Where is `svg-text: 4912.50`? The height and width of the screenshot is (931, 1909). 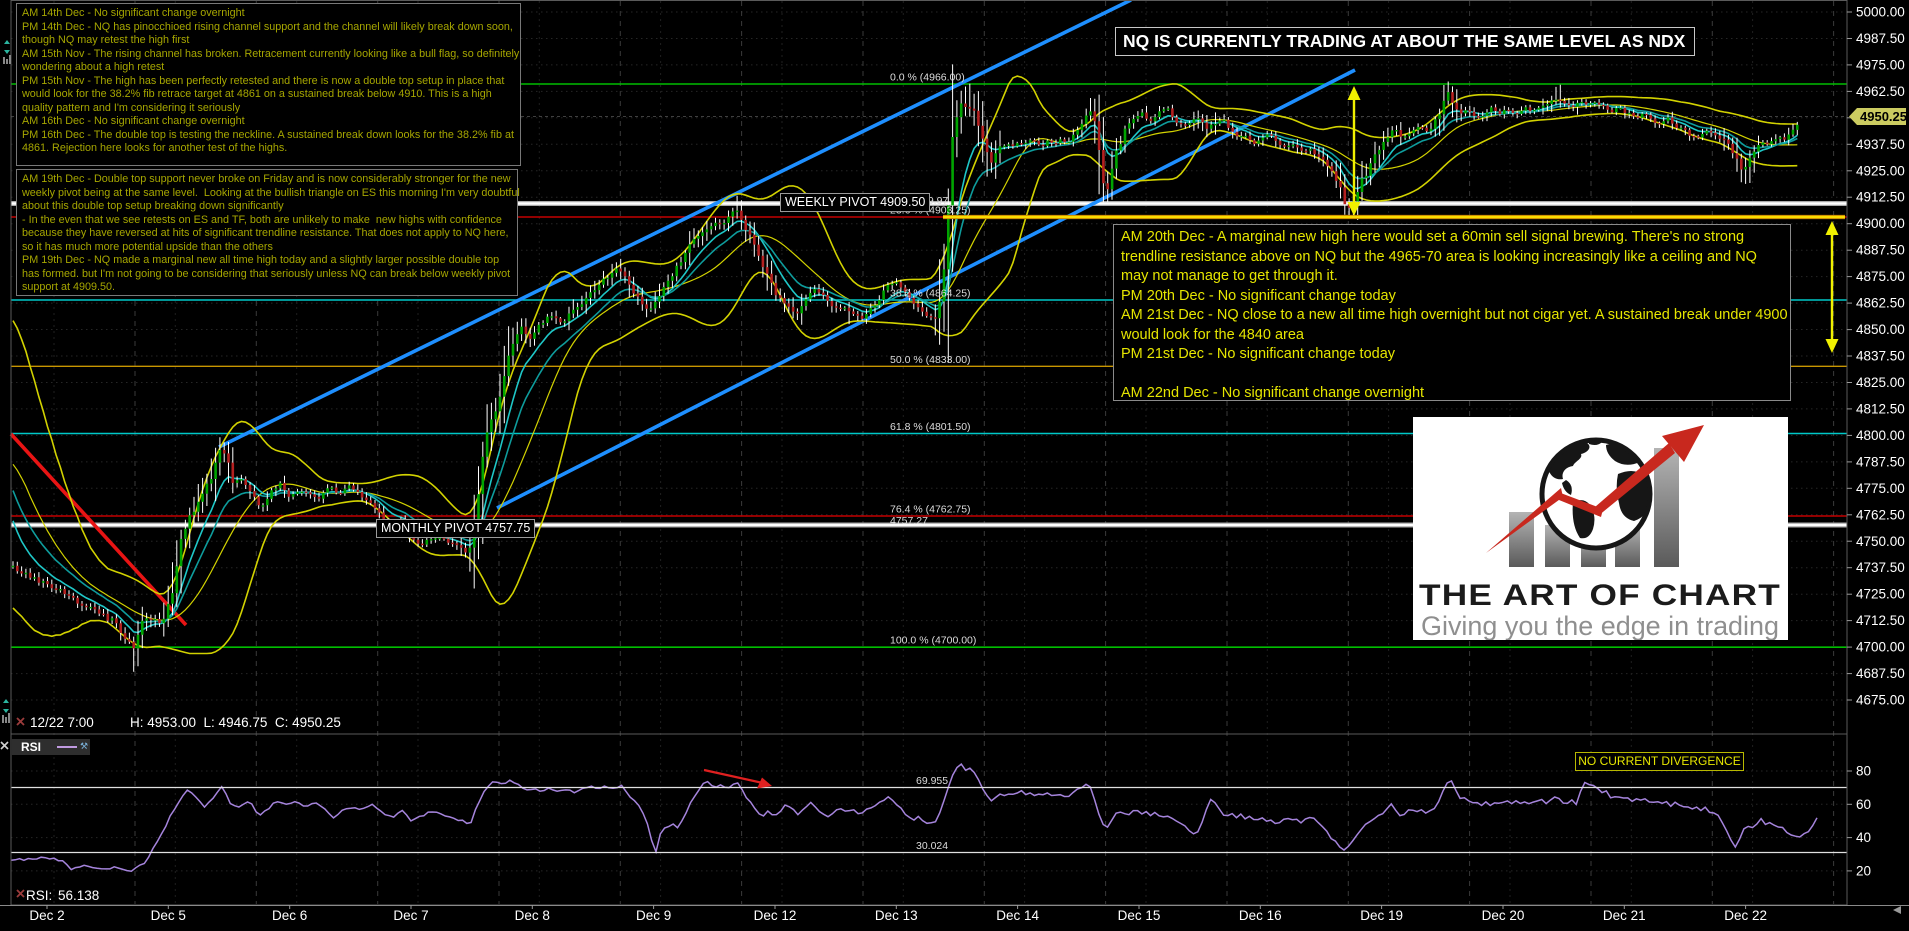
svg-text: 4912.50 is located at coordinates (1880, 197).